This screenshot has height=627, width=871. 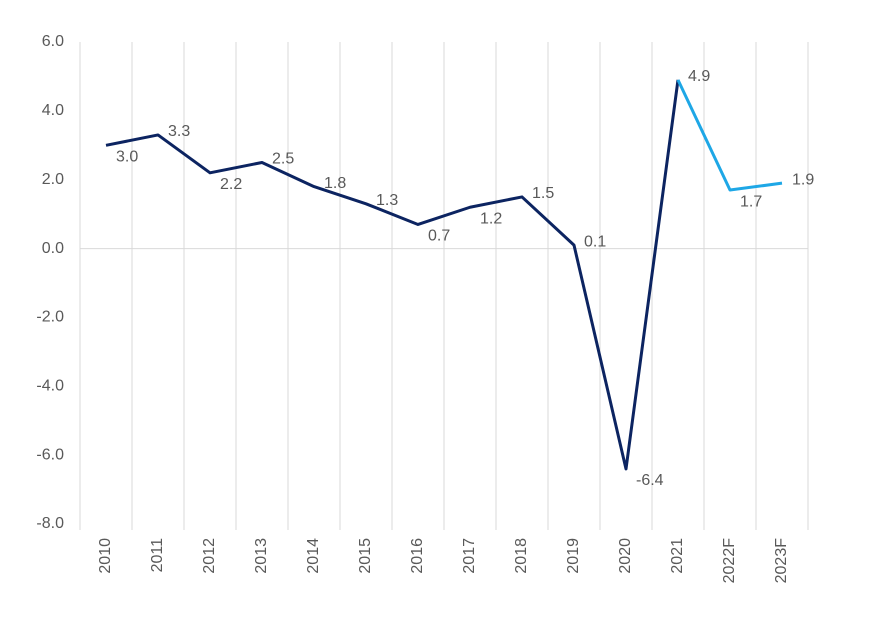 I want to click on data-label: 4.9, so click(x=699, y=76).